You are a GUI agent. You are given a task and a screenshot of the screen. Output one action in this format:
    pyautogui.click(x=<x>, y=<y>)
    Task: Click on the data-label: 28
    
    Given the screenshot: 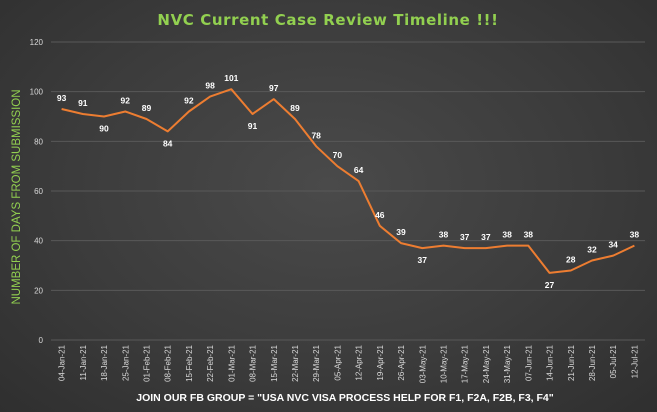 What is the action you would take?
    pyautogui.click(x=571, y=259)
    